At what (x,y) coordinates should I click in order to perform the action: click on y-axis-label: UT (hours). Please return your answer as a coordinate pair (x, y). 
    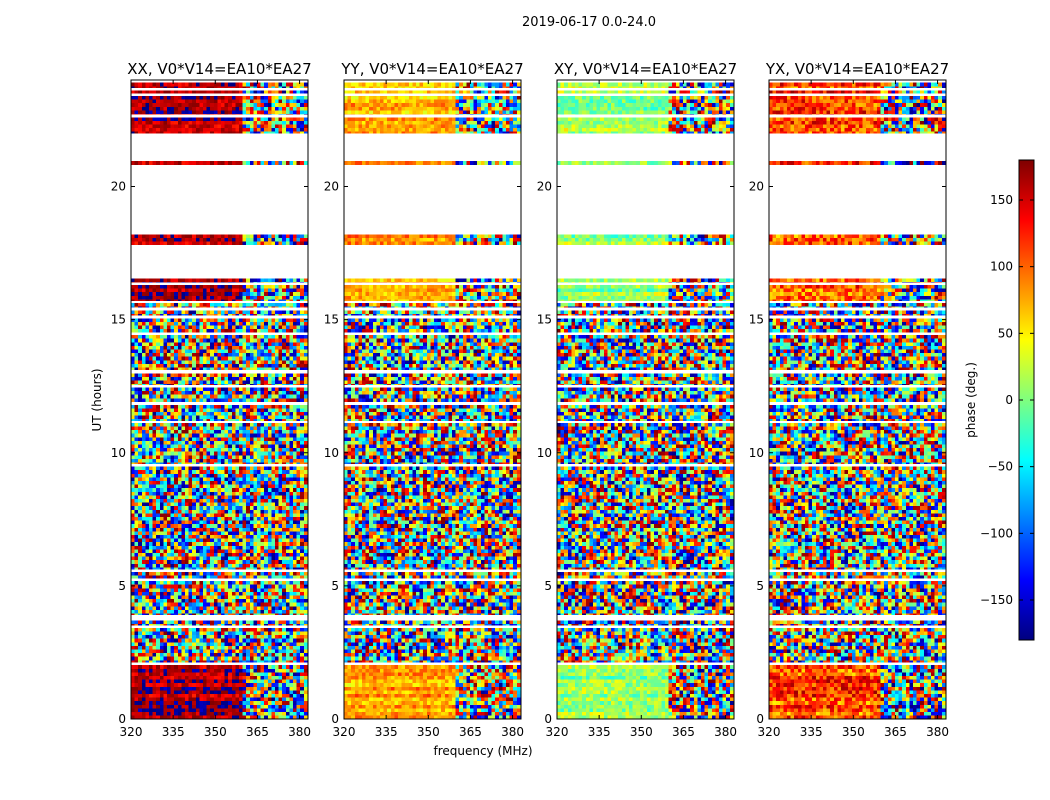
    Looking at the image, I should click on (97, 399).